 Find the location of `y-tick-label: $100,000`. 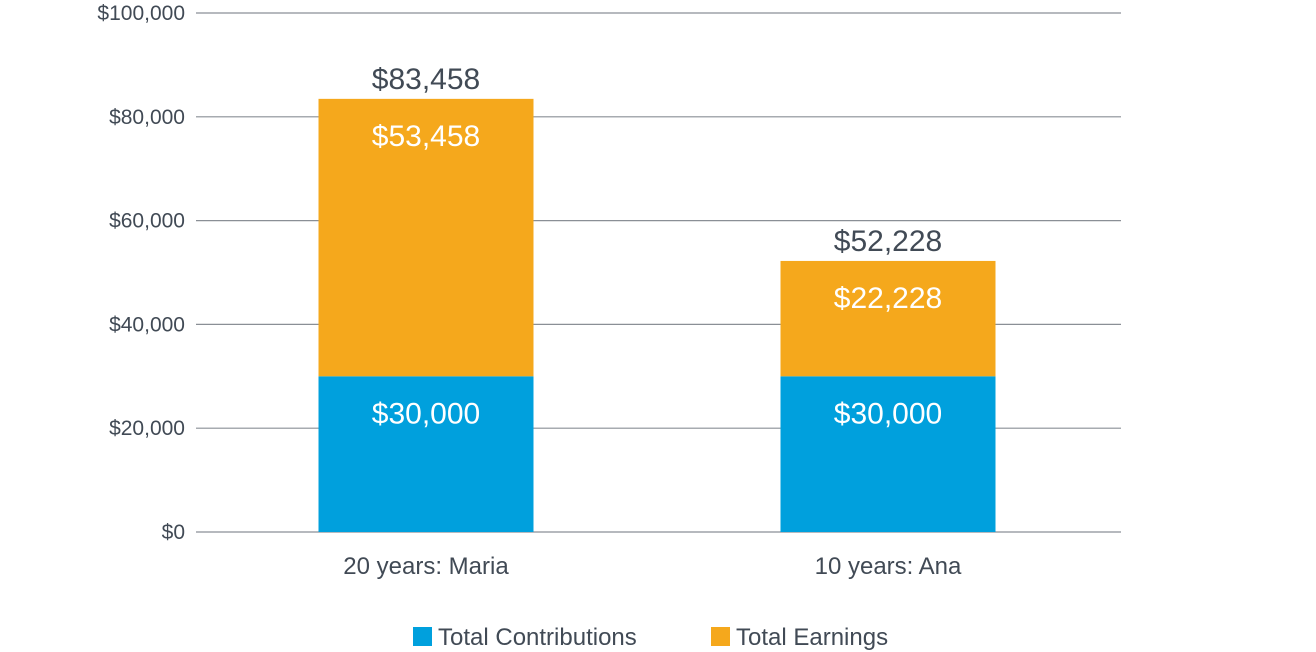

y-tick-label: $100,000 is located at coordinates (141, 13).